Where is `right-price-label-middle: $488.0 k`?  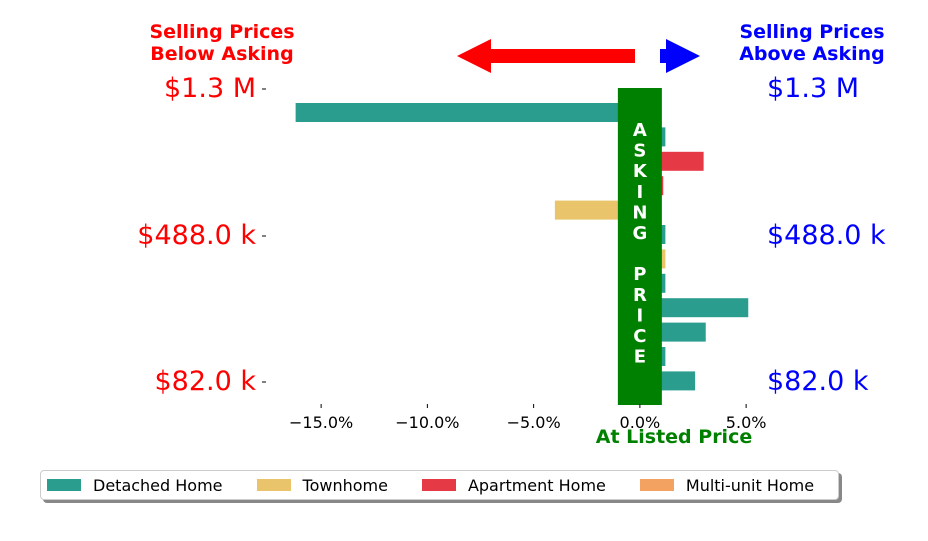 right-price-label-middle: $488.0 k is located at coordinates (826, 235).